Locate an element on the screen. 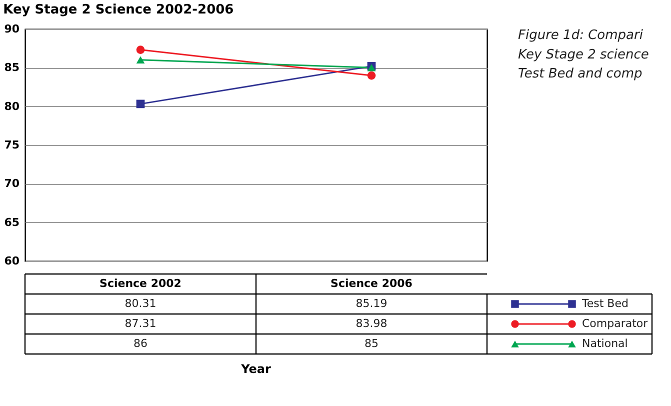 The width and height of the screenshot is (671, 406). data-label: 85 is located at coordinates (371, 343).